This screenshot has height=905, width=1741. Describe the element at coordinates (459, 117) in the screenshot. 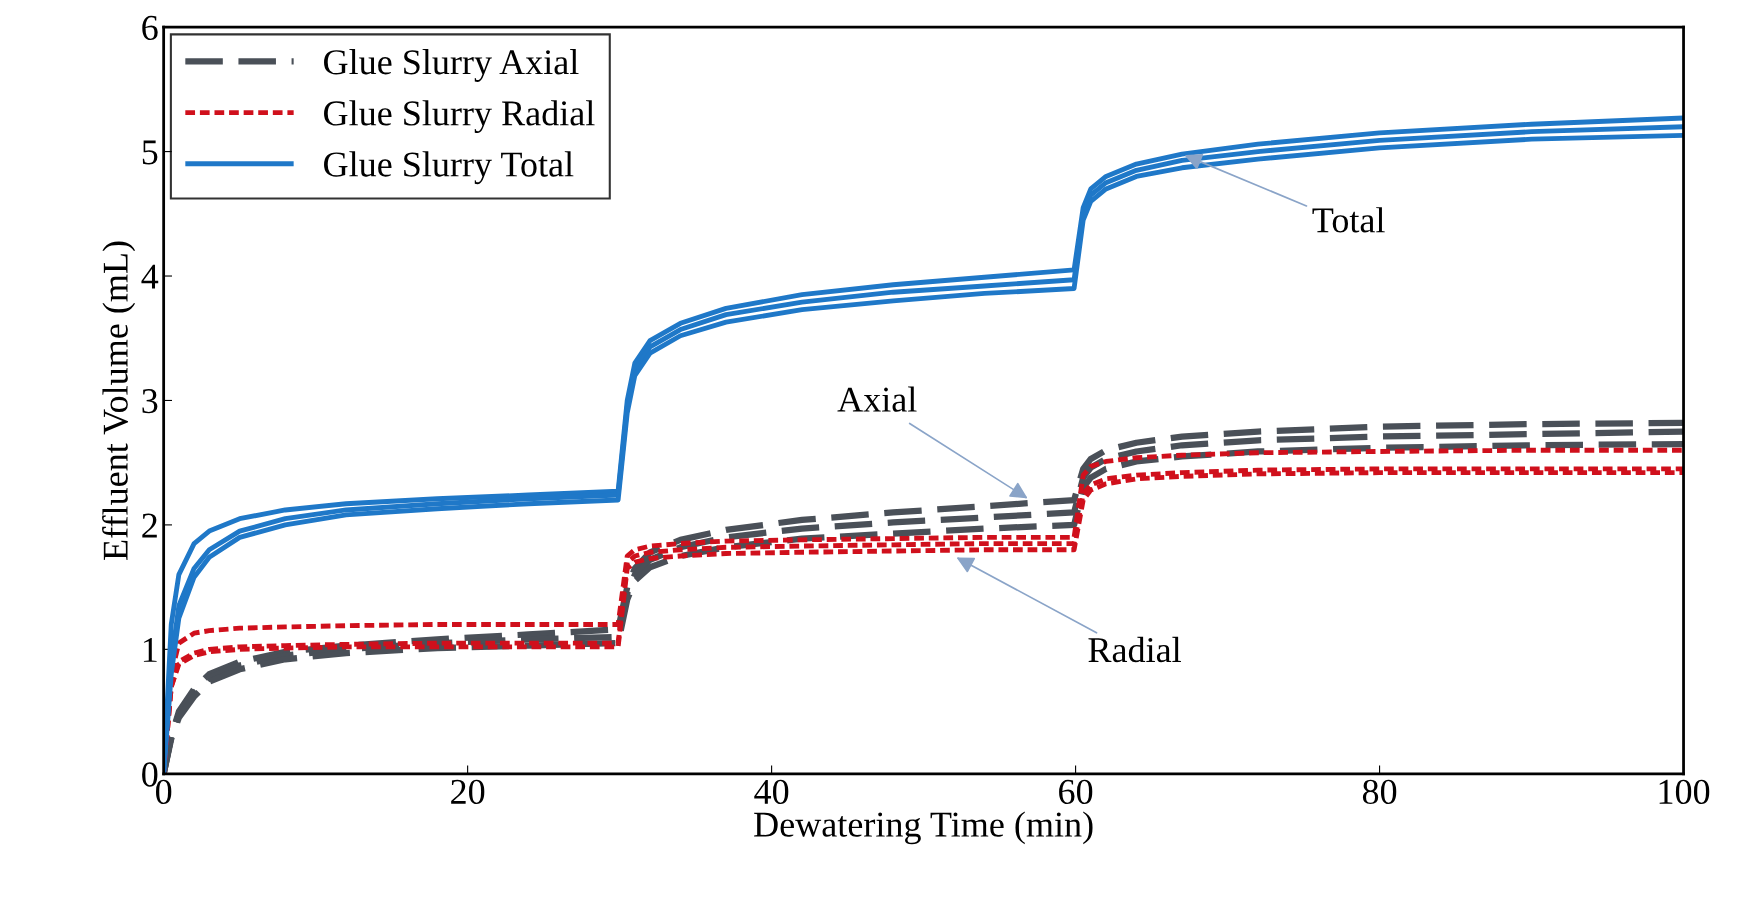

I see `legend-label: Glue Slurry Radial` at that location.